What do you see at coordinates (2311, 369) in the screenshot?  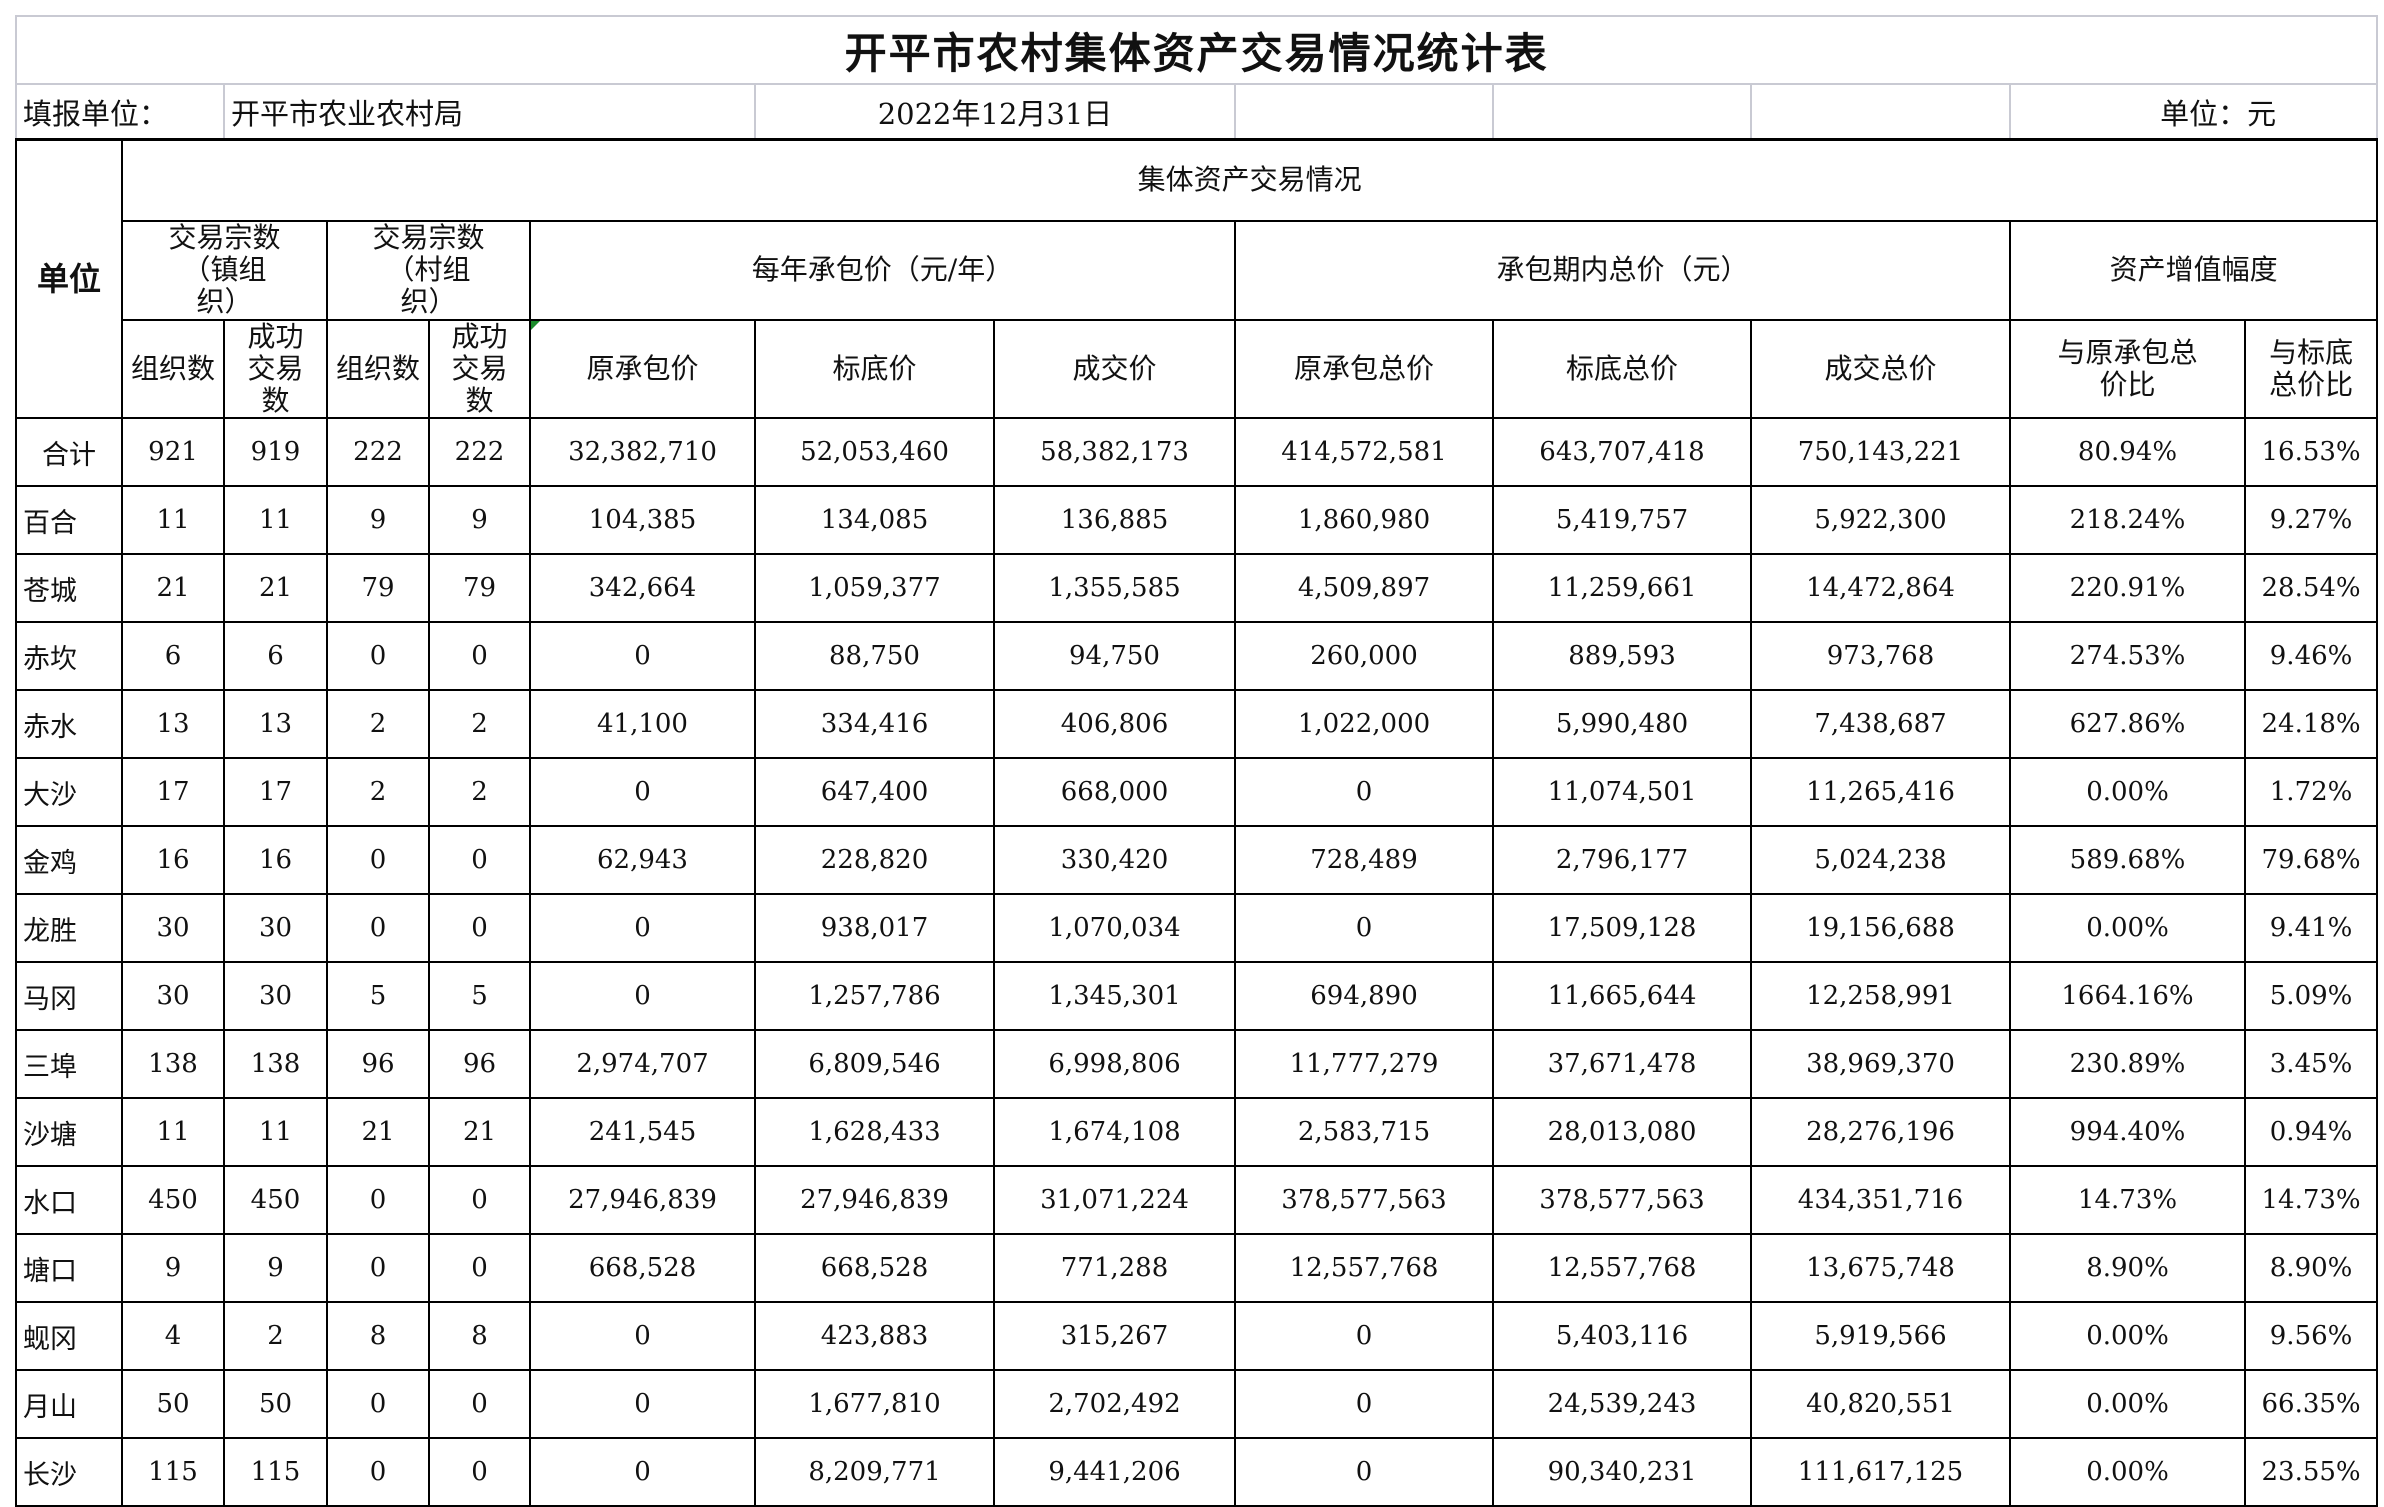 I see `subheader-cell: 与标底总价比` at bounding box center [2311, 369].